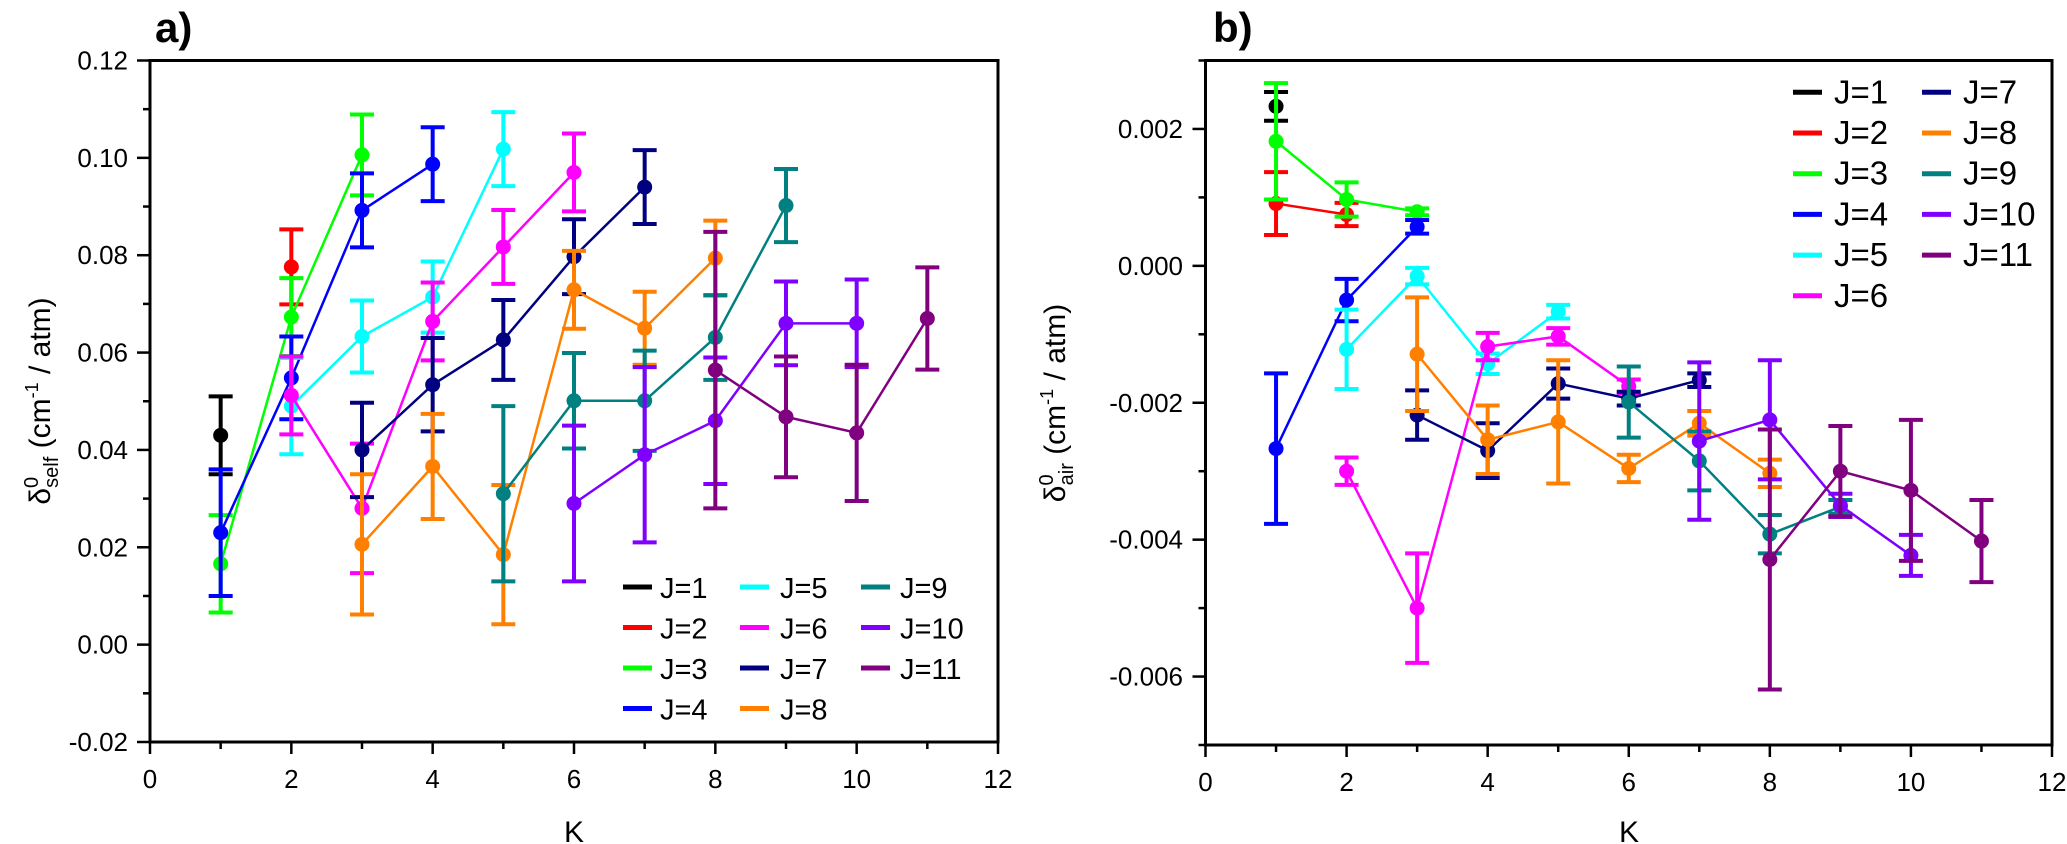  I want to click on y-tick-label: -0.006, so click(1146, 677).